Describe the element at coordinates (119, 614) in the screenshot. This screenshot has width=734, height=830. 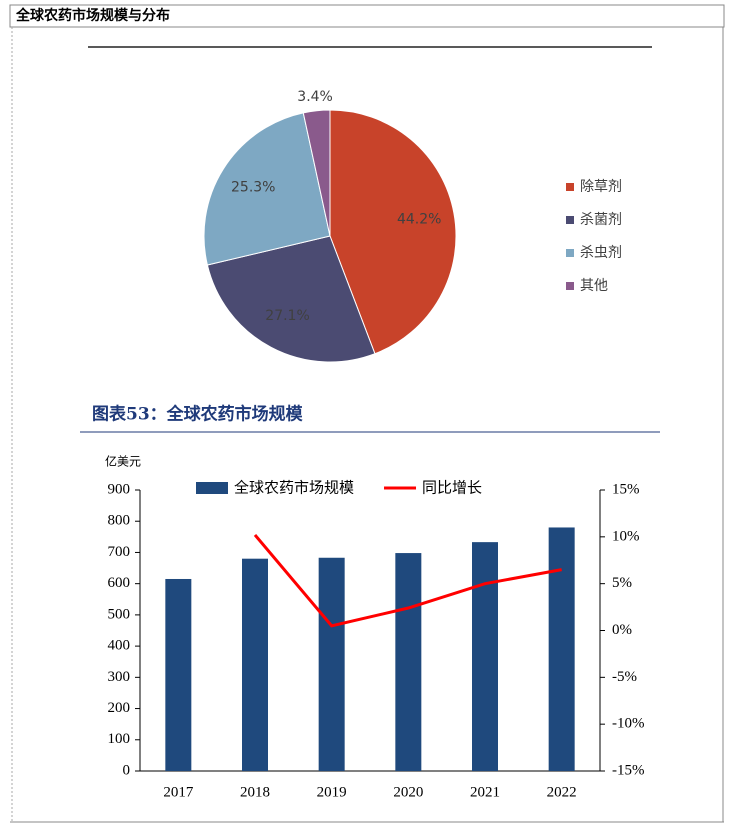
I see `y-tick-label: 500` at that location.